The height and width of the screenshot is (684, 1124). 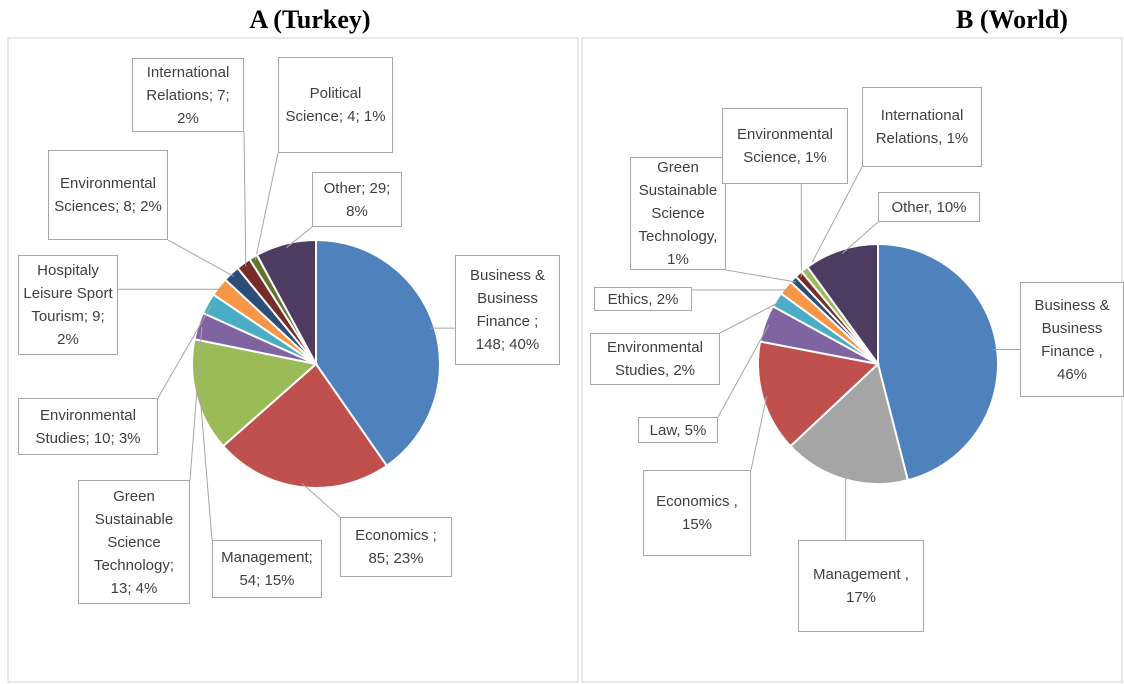 I want to click on data-label: Economics ; 85; 23%, so click(x=396, y=547).